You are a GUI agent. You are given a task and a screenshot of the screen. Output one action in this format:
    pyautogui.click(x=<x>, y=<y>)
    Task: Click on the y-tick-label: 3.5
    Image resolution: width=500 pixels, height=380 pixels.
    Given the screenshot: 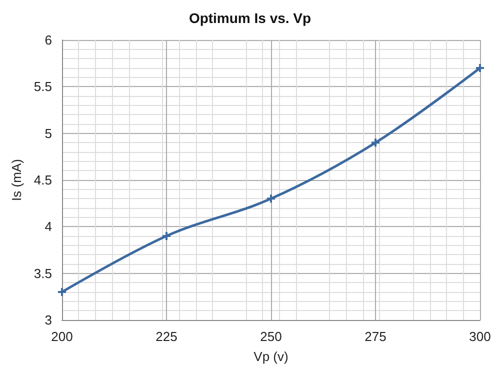 What is the action you would take?
    pyautogui.click(x=43, y=273)
    